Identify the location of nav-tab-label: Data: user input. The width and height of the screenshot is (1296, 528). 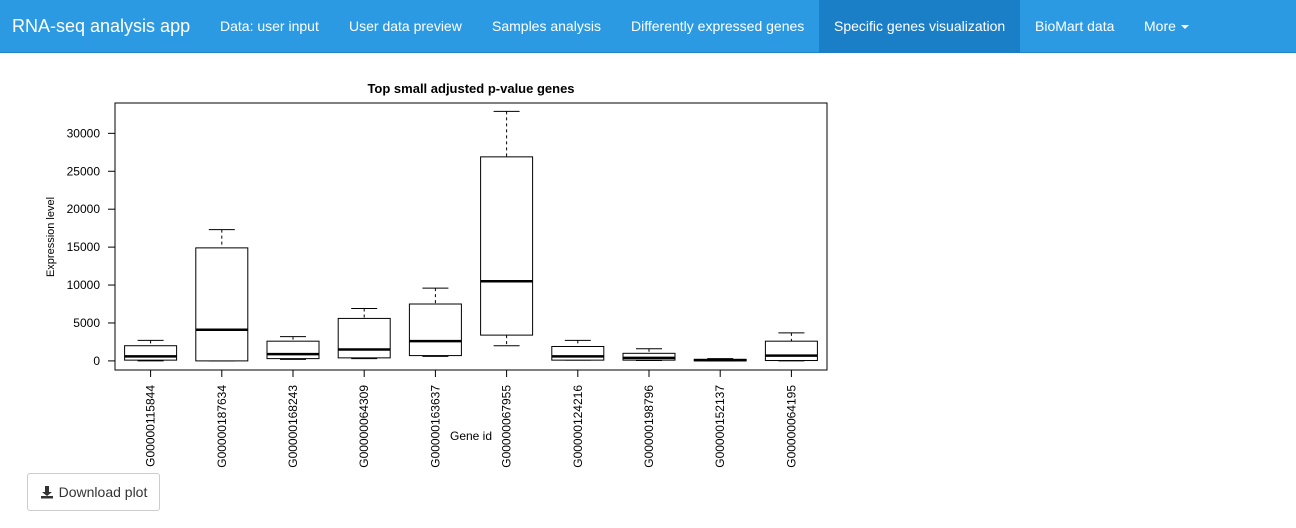
(269, 26).